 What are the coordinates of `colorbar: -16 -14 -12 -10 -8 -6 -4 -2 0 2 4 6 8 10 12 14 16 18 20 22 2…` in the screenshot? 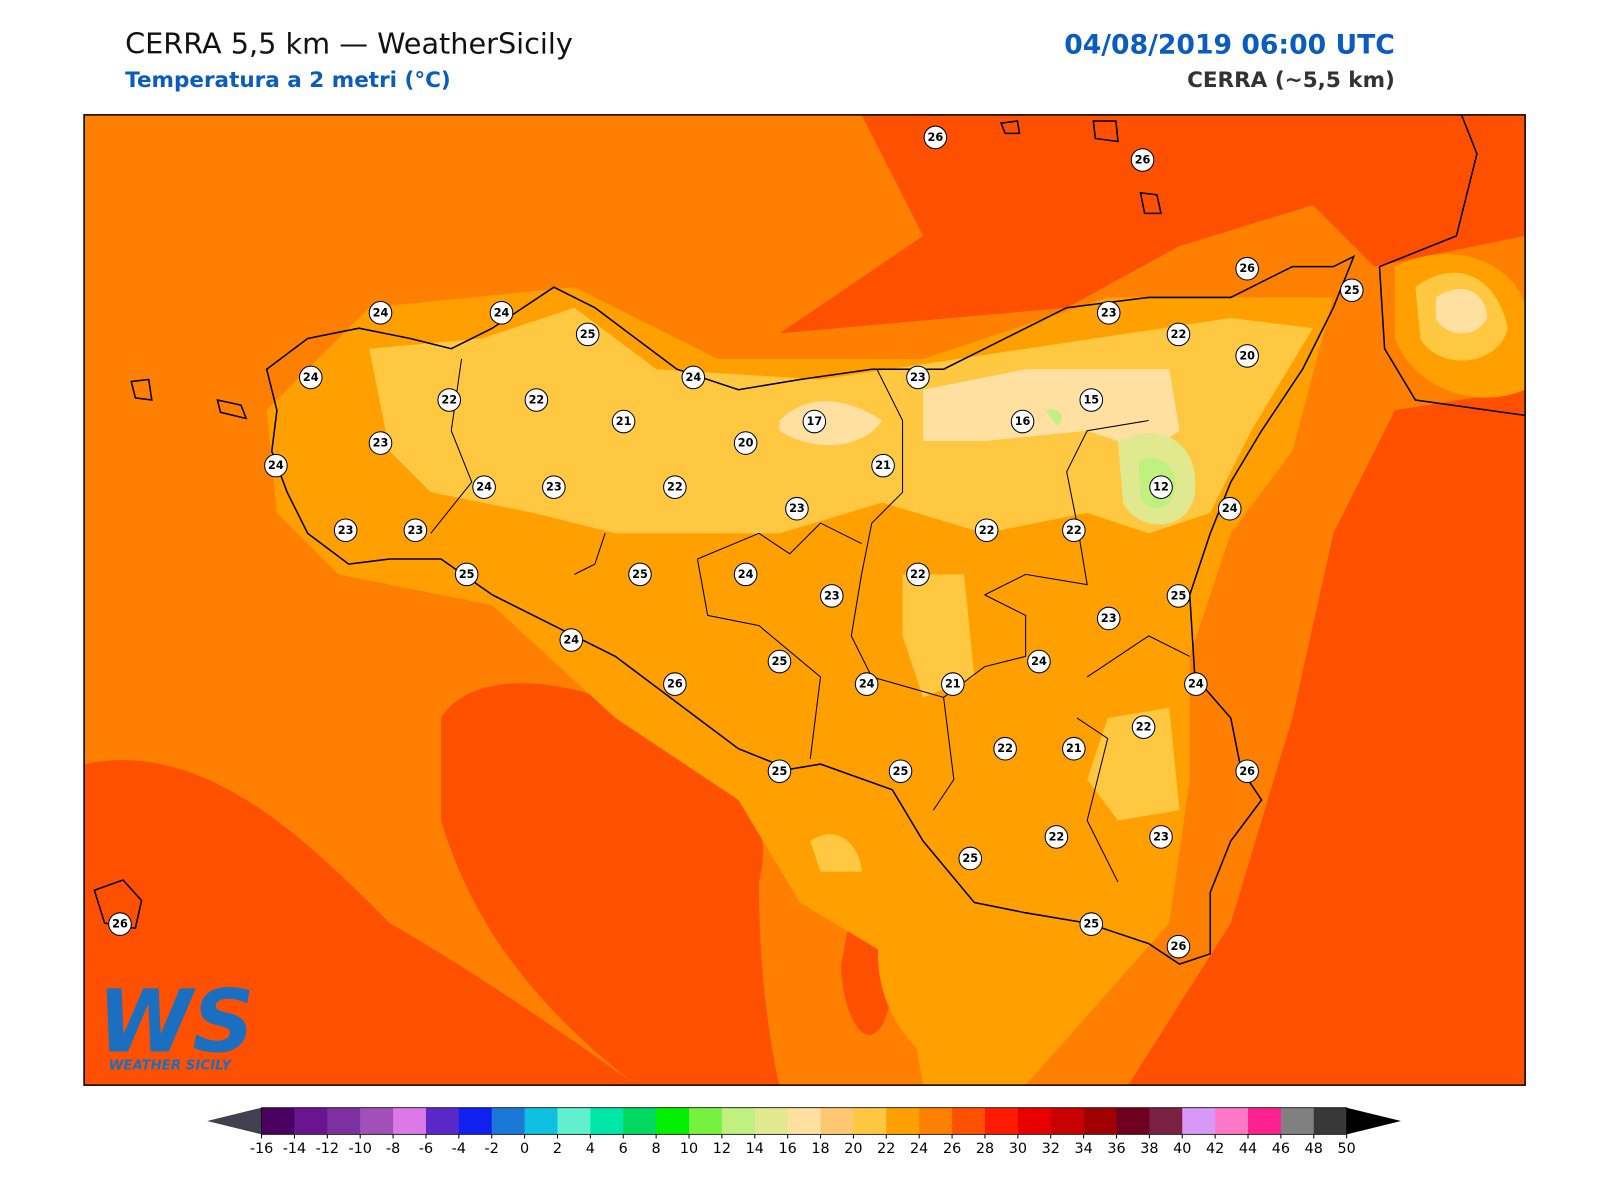 It's located at (804, 1132).